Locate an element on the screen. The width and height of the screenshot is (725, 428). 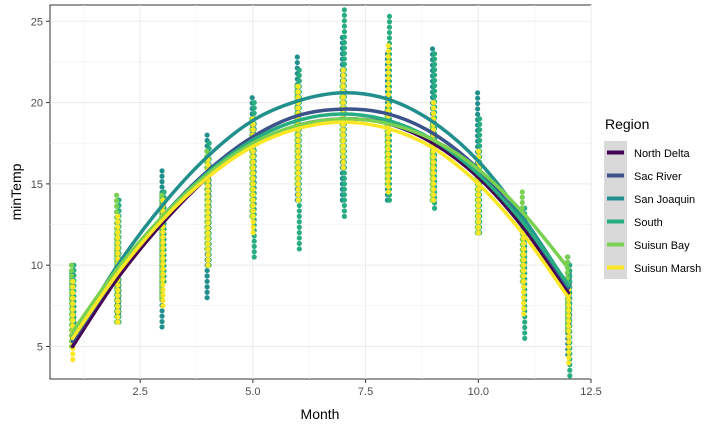
legend-label: Suisun Bay is located at coordinates (662, 246).